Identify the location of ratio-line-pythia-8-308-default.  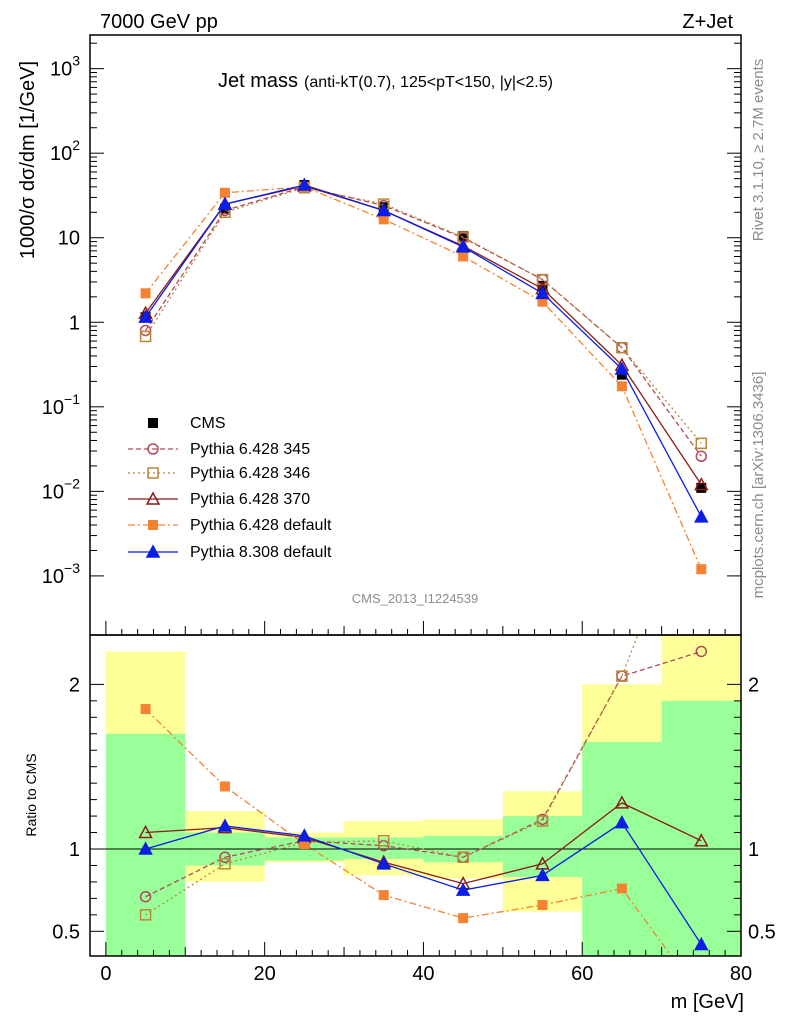
(423, 883).